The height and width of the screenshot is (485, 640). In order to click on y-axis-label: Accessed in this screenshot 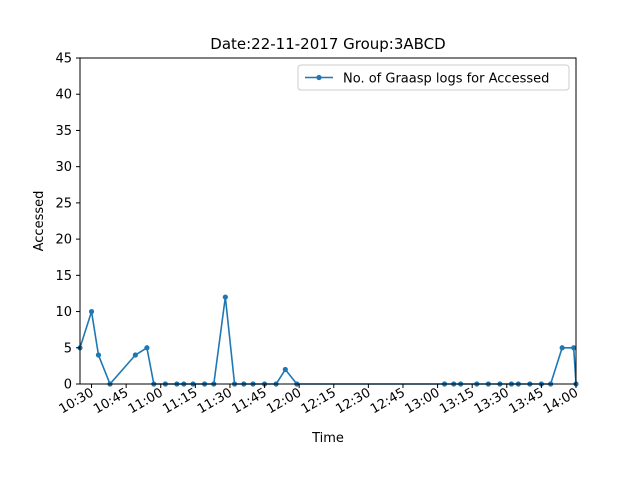, I will do `click(39, 221)`.